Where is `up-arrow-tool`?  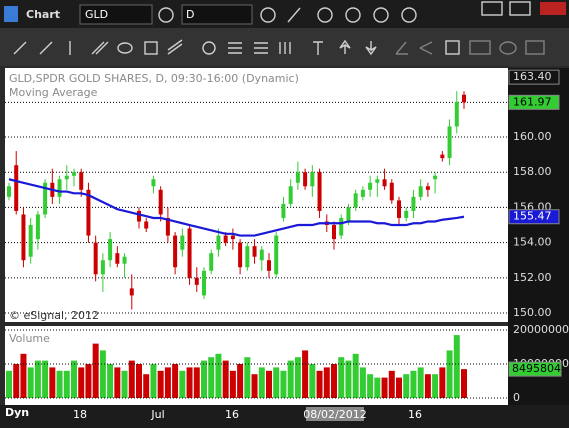 up-arrow-tool is located at coordinates (345, 46).